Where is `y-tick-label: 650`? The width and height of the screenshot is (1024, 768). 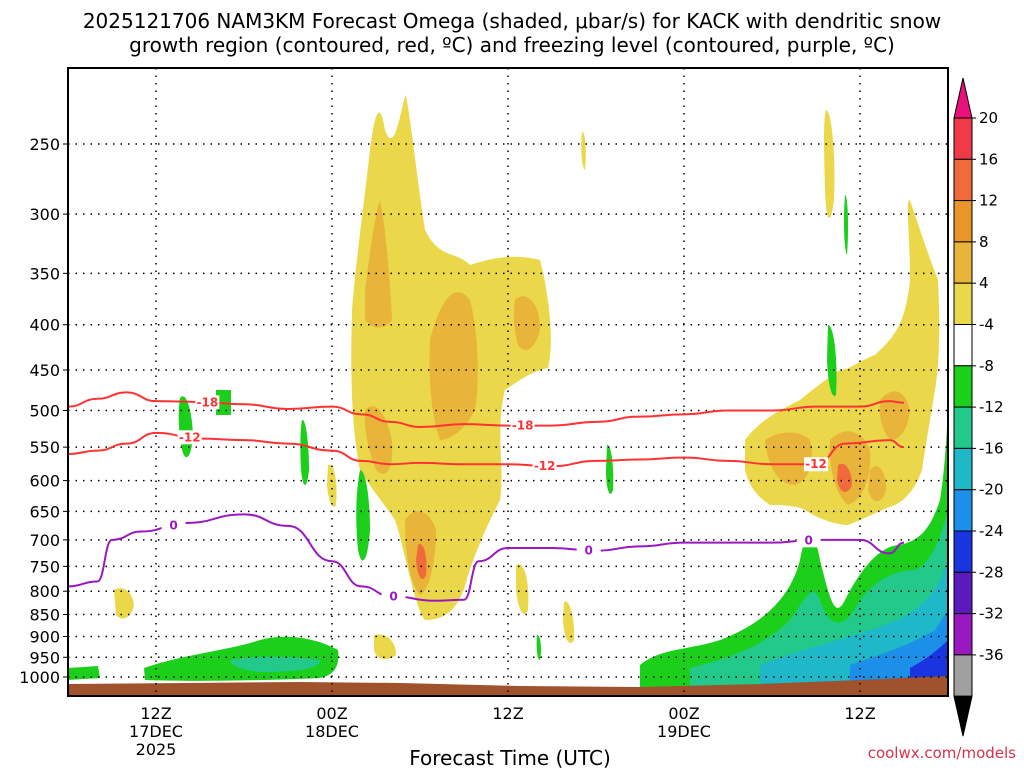 y-tick-label: 650 is located at coordinates (44, 511).